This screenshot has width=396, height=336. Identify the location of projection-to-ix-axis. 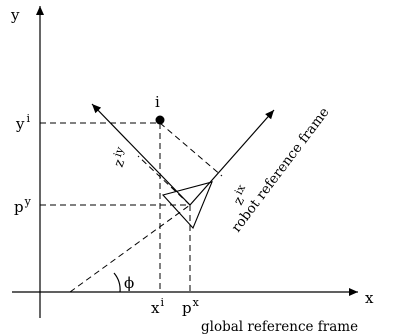
(191, 149).